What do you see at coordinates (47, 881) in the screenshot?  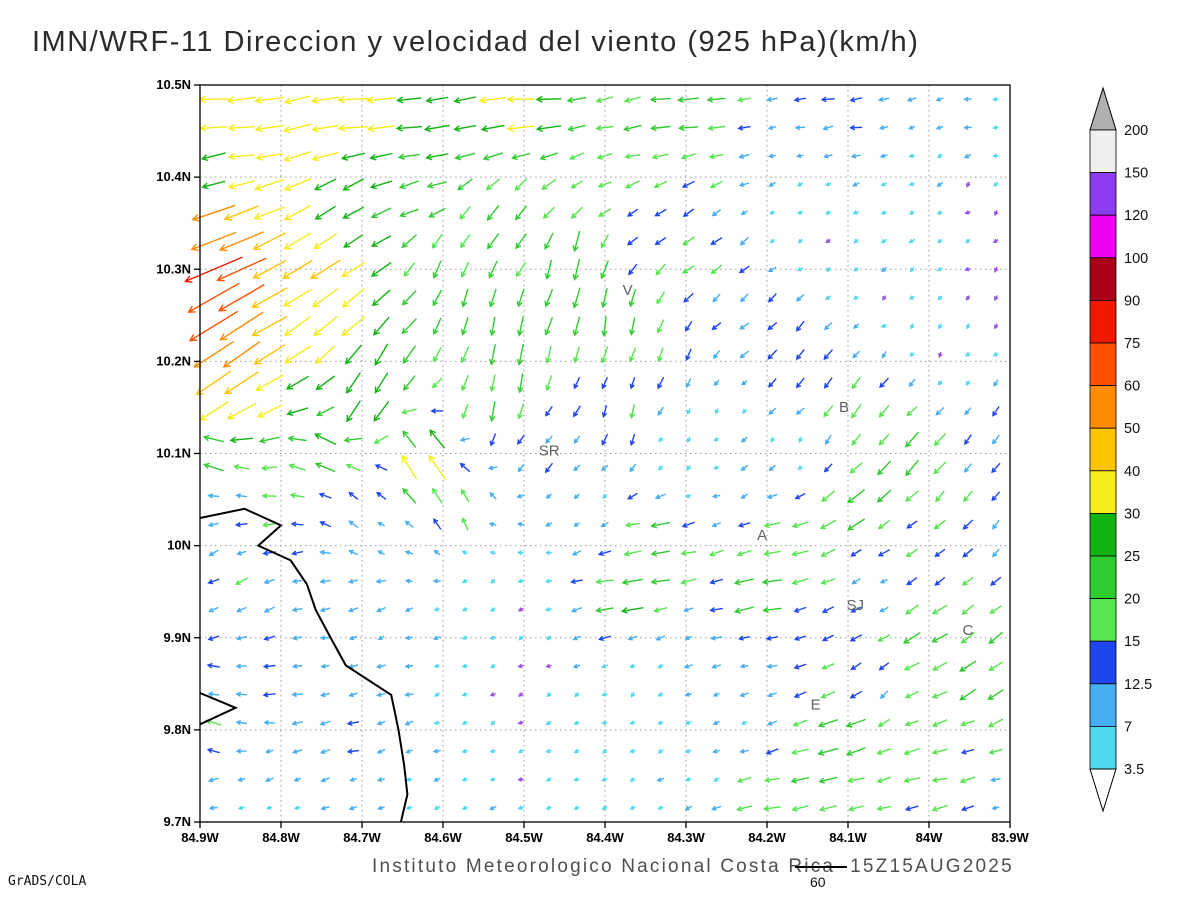 I see `grads-credit: GrADS/COLA` at bounding box center [47, 881].